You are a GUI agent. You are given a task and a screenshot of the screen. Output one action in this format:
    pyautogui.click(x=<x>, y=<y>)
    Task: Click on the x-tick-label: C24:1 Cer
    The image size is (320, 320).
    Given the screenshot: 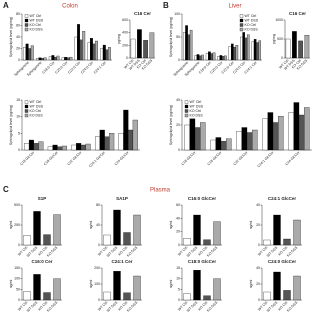 What is the action you would take?
    pyautogui.click(x=251, y=67)
    